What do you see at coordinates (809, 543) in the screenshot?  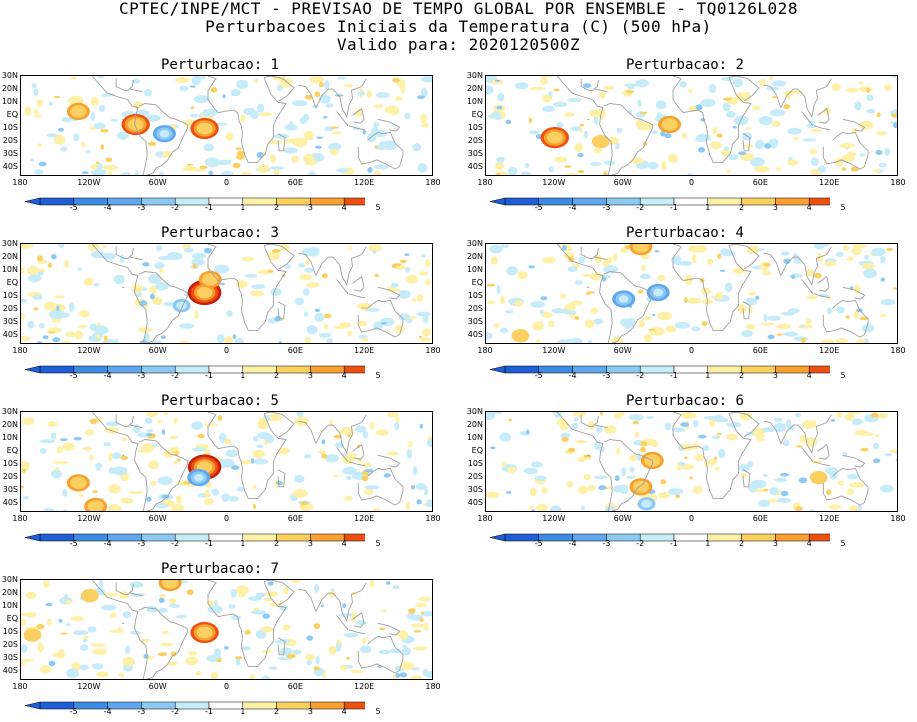 I see `colorbar-tick-label: 4` at bounding box center [809, 543].